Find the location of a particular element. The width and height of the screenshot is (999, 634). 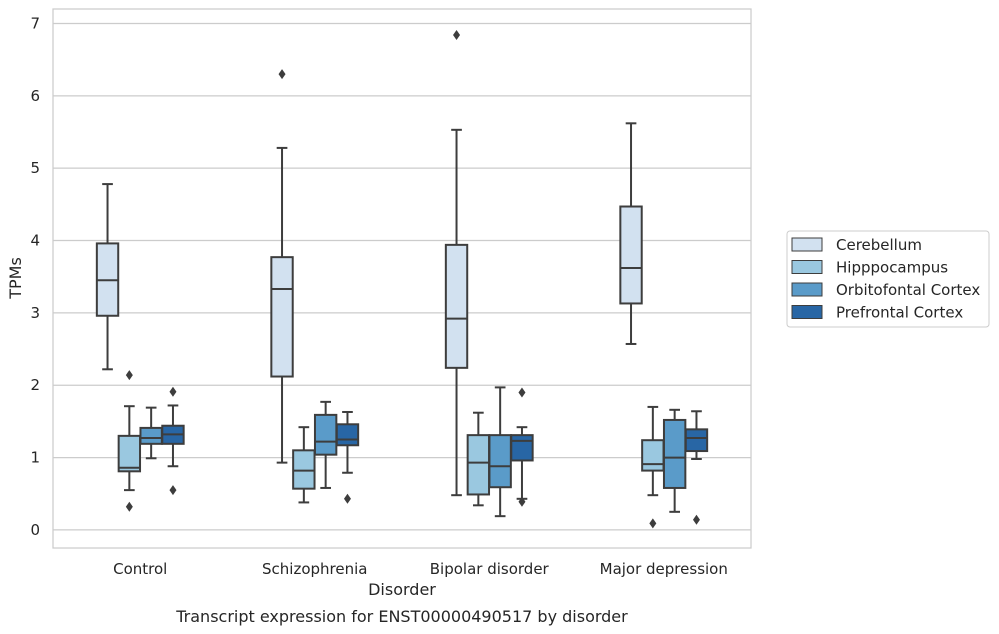

y-tick-label: 3 is located at coordinates (35, 313).